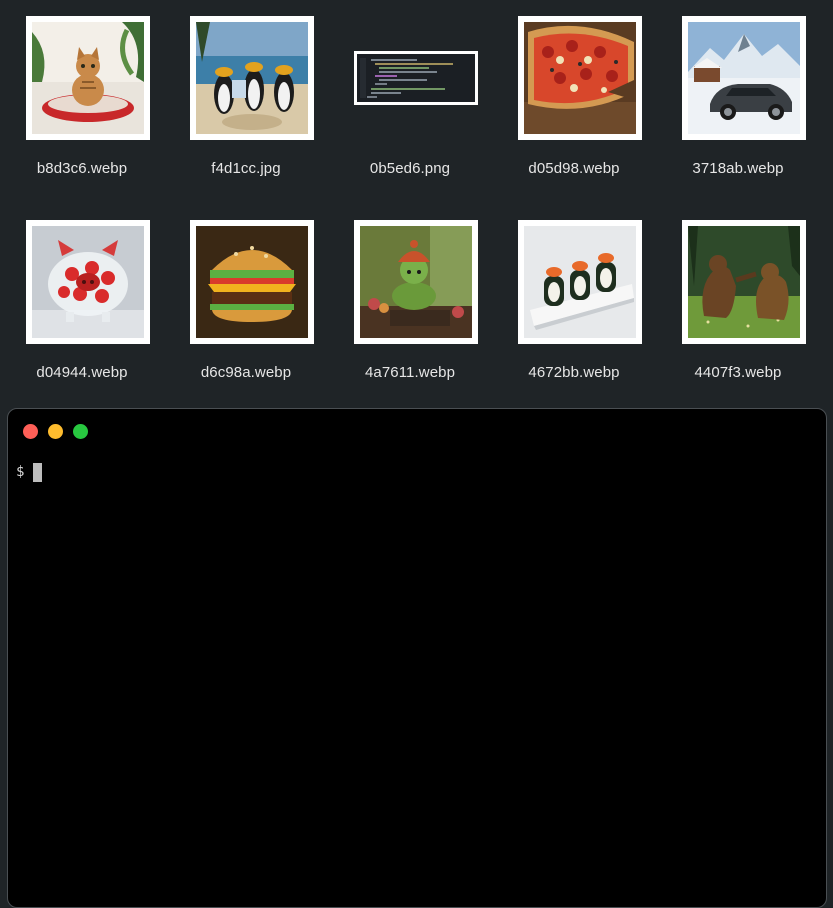 The image size is (833, 908). Describe the element at coordinates (246, 372) in the screenshot. I see `file-name: d6c98a.webp` at that location.